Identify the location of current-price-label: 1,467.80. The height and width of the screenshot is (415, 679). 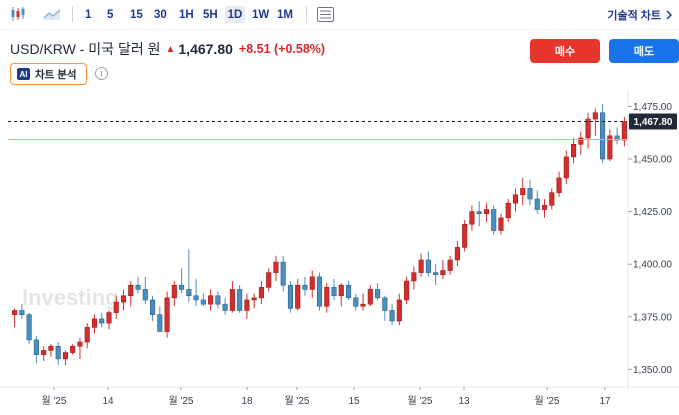
(653, 122).